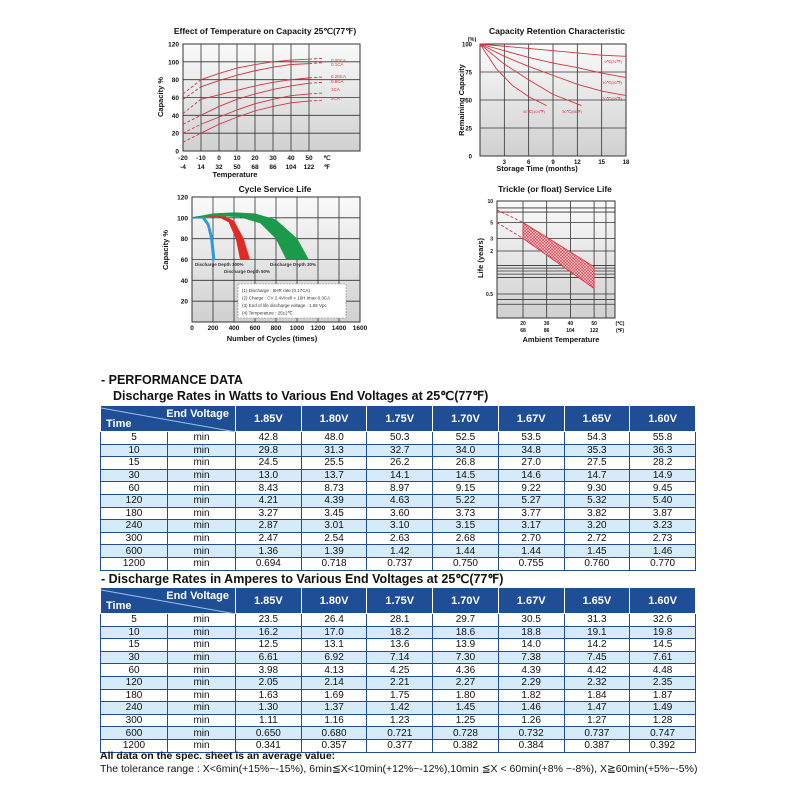 This screenshot has height=800, width=800. I want to click on series-label: 2CA, so click(335, 98).